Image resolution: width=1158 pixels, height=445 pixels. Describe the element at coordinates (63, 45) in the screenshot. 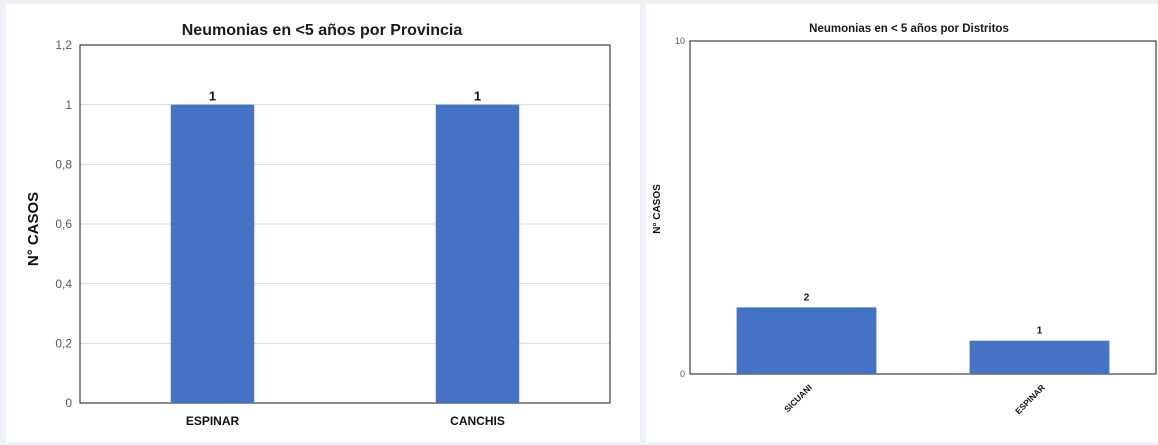

I see `left-y-tick-label: 1,2` at that location.